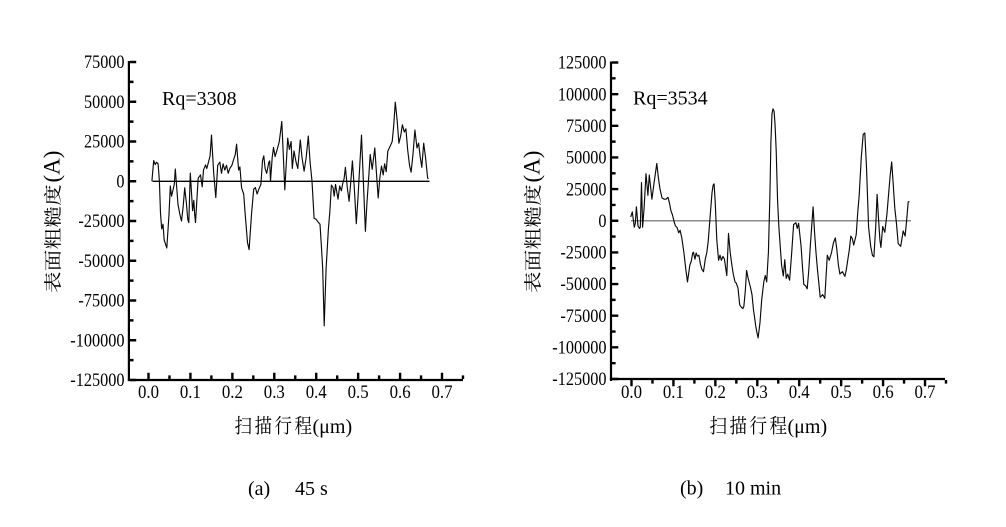  Describe the element at coordinates (753, 489) in the screenshot. I see `svg-text: 10 min` at that location.